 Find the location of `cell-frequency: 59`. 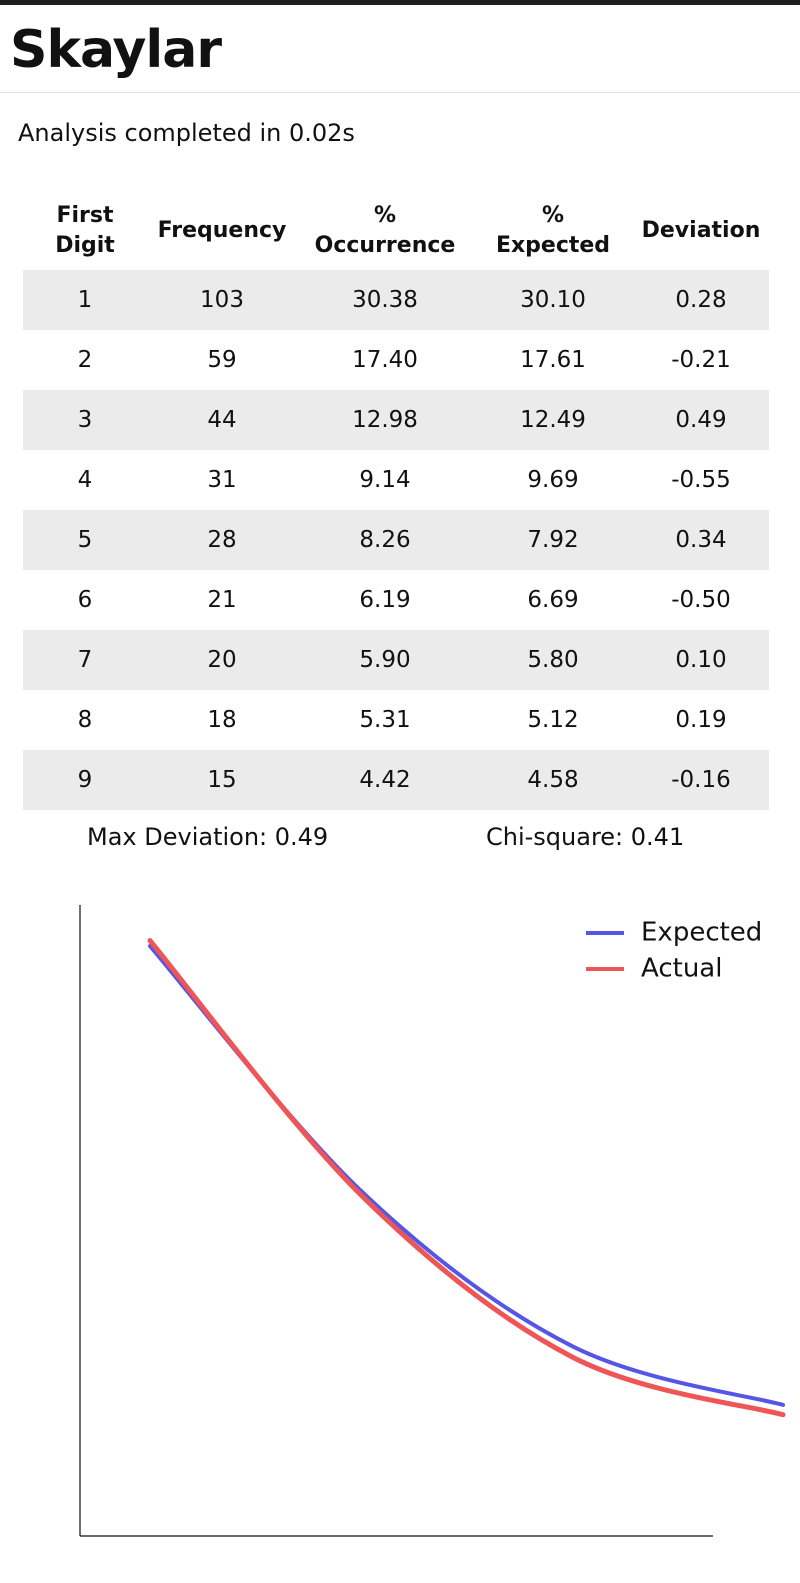

cell-frequency: 59 is located at coordinates (222, 360).